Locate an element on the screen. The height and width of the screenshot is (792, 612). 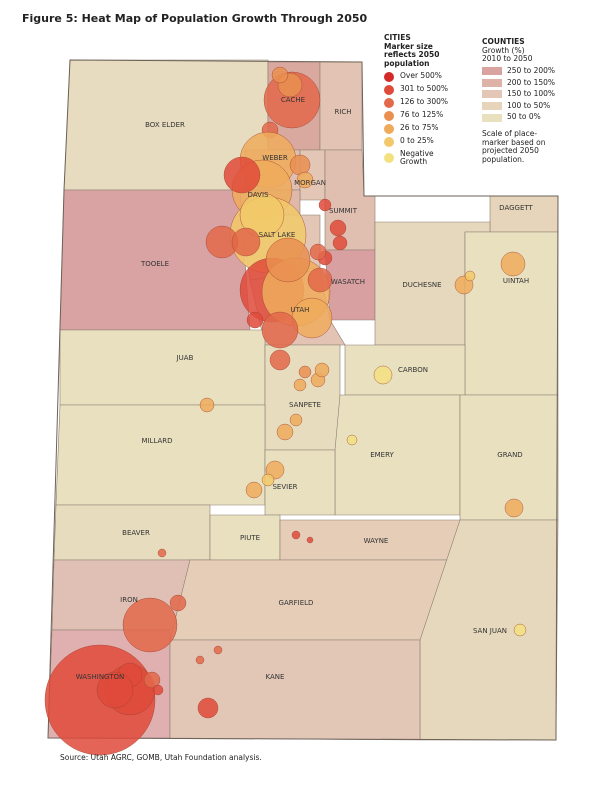
legend-label: 126 to 300% is located at coordinates (424, 102).